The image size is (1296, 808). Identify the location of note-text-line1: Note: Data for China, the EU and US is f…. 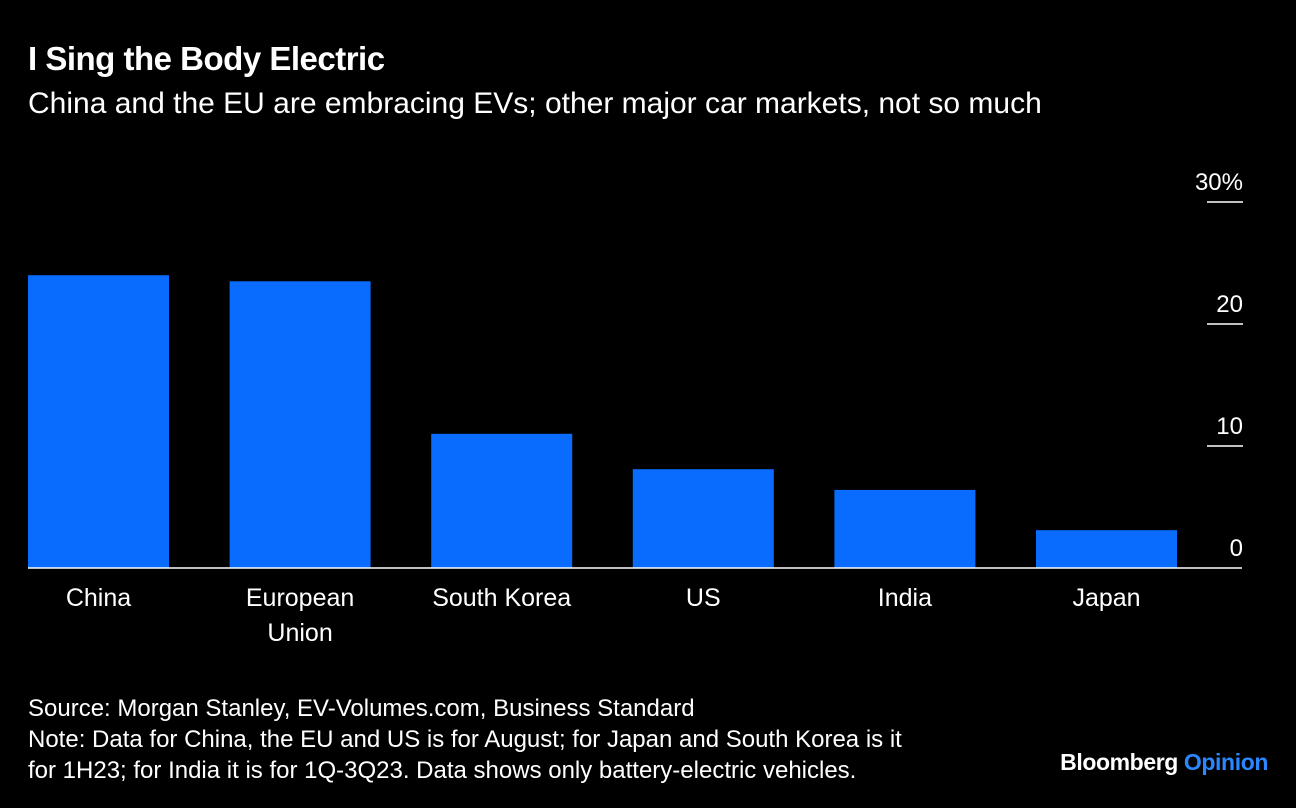
(465, 739).